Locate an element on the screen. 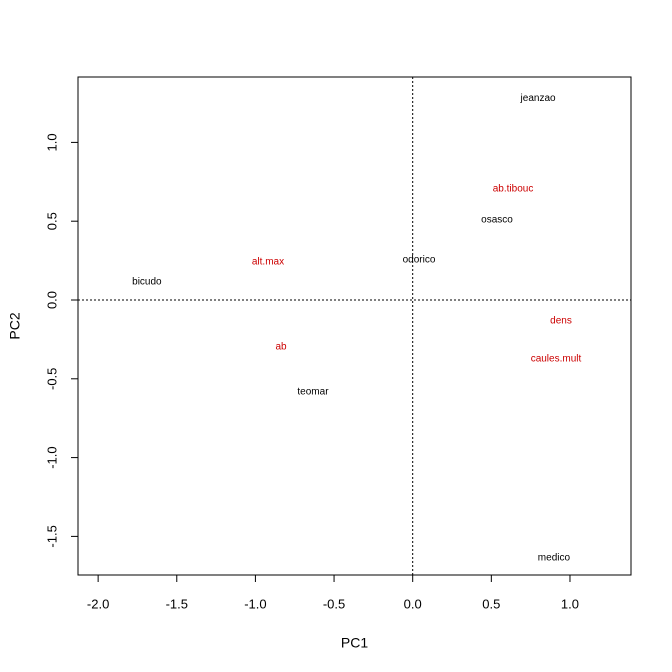 This screenshot has width=672, height=672. x-tick-label: -2.0 is located at coordinates (98, 603).